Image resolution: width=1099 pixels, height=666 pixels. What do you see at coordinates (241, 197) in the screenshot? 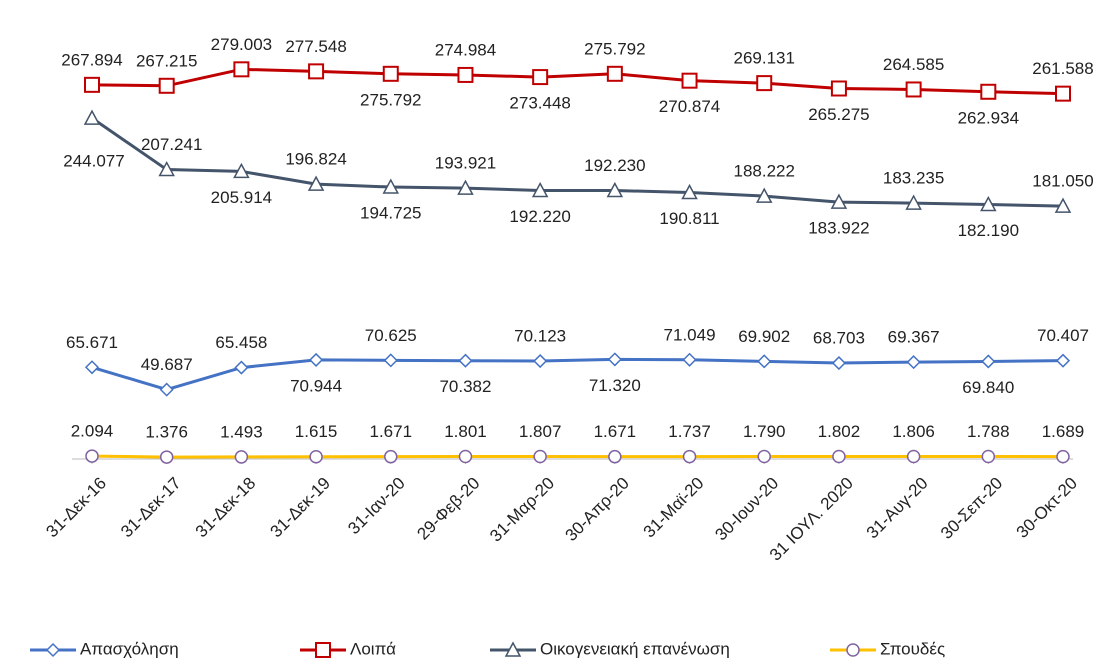
I see `data-label: 205.914` at bounding box center [241, 197].